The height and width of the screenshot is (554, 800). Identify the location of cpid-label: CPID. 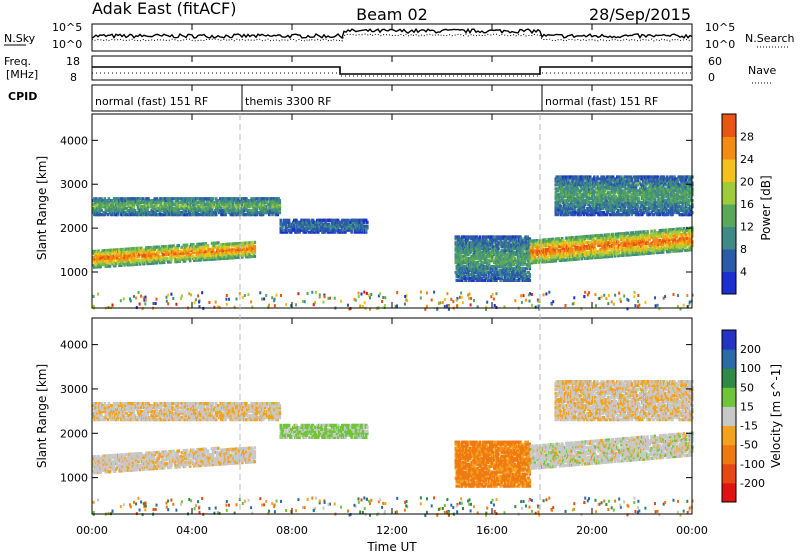
(22, 96).